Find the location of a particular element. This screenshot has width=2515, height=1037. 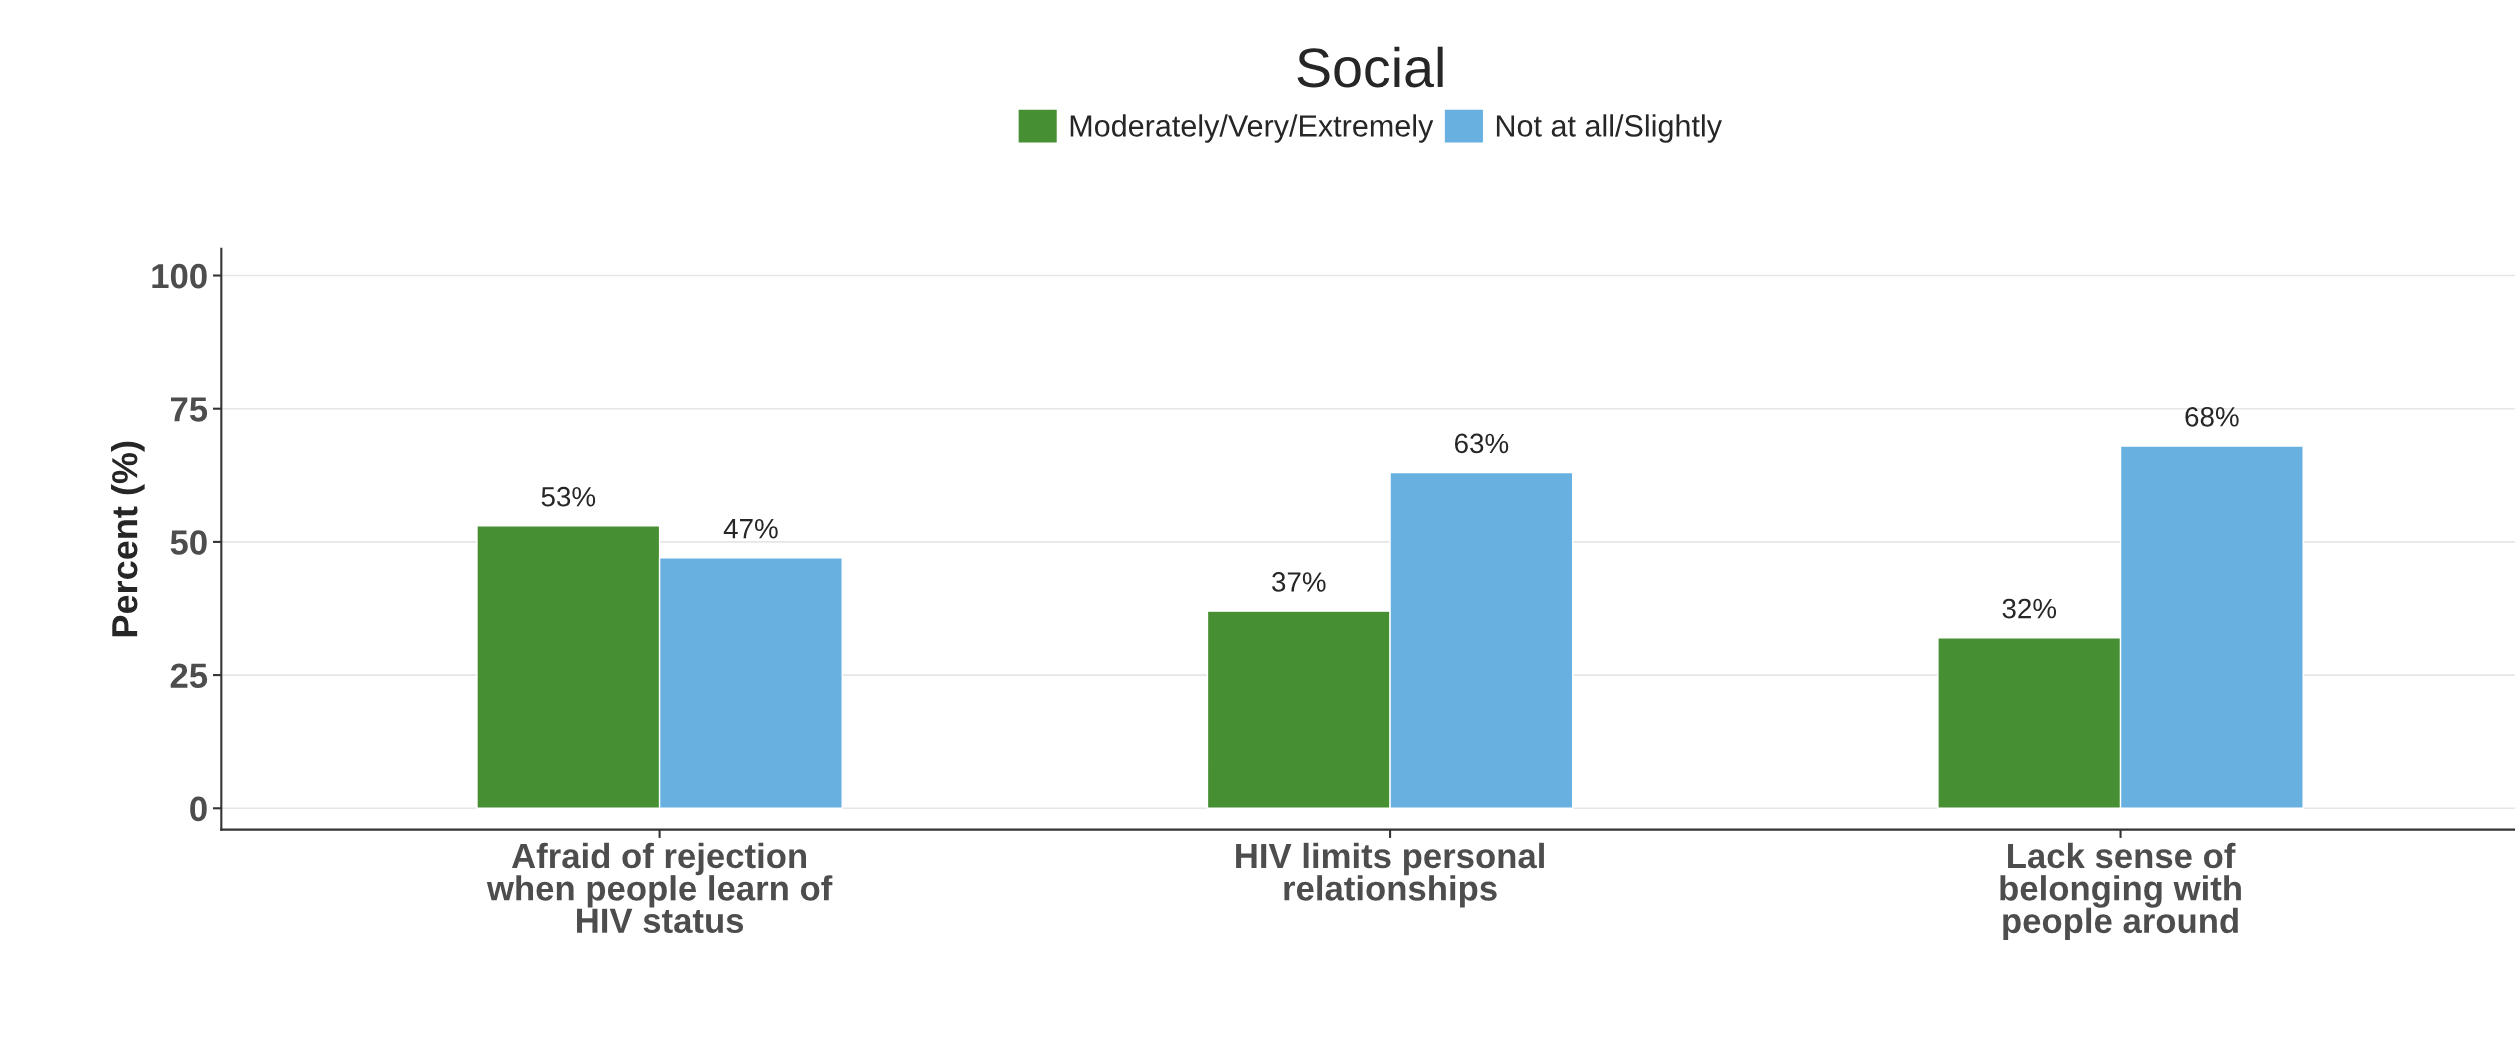

x-tick-label: HIV limits personal relationships is located at coordinates (1390, 875).